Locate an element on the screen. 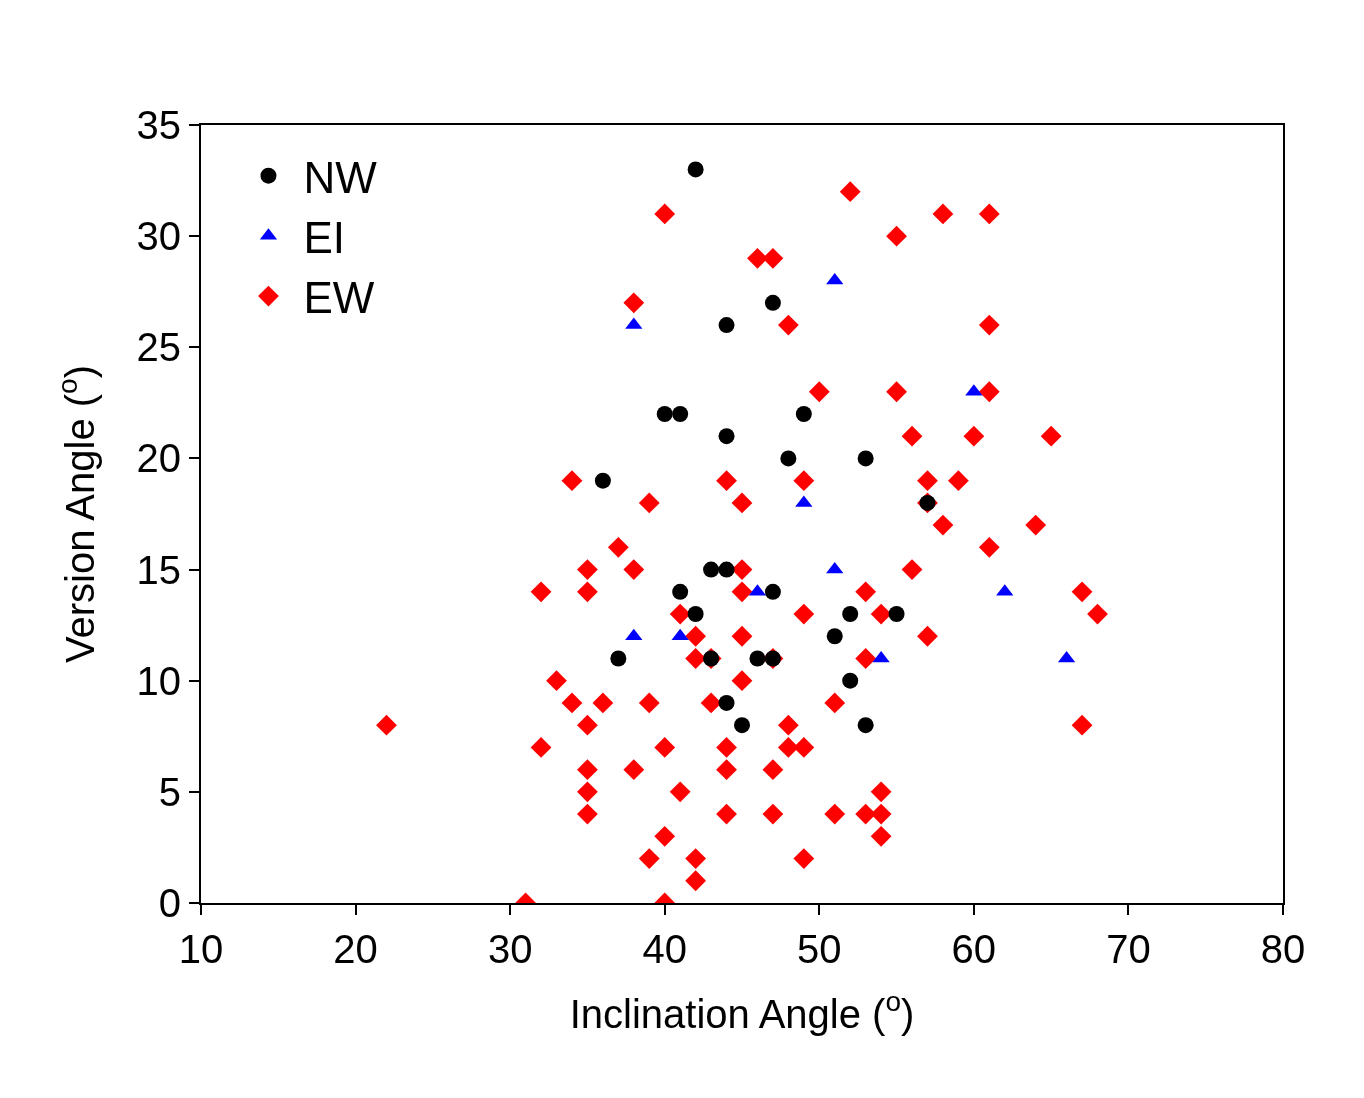  x-tick-label: 20 is located at coordinates (355, 949).